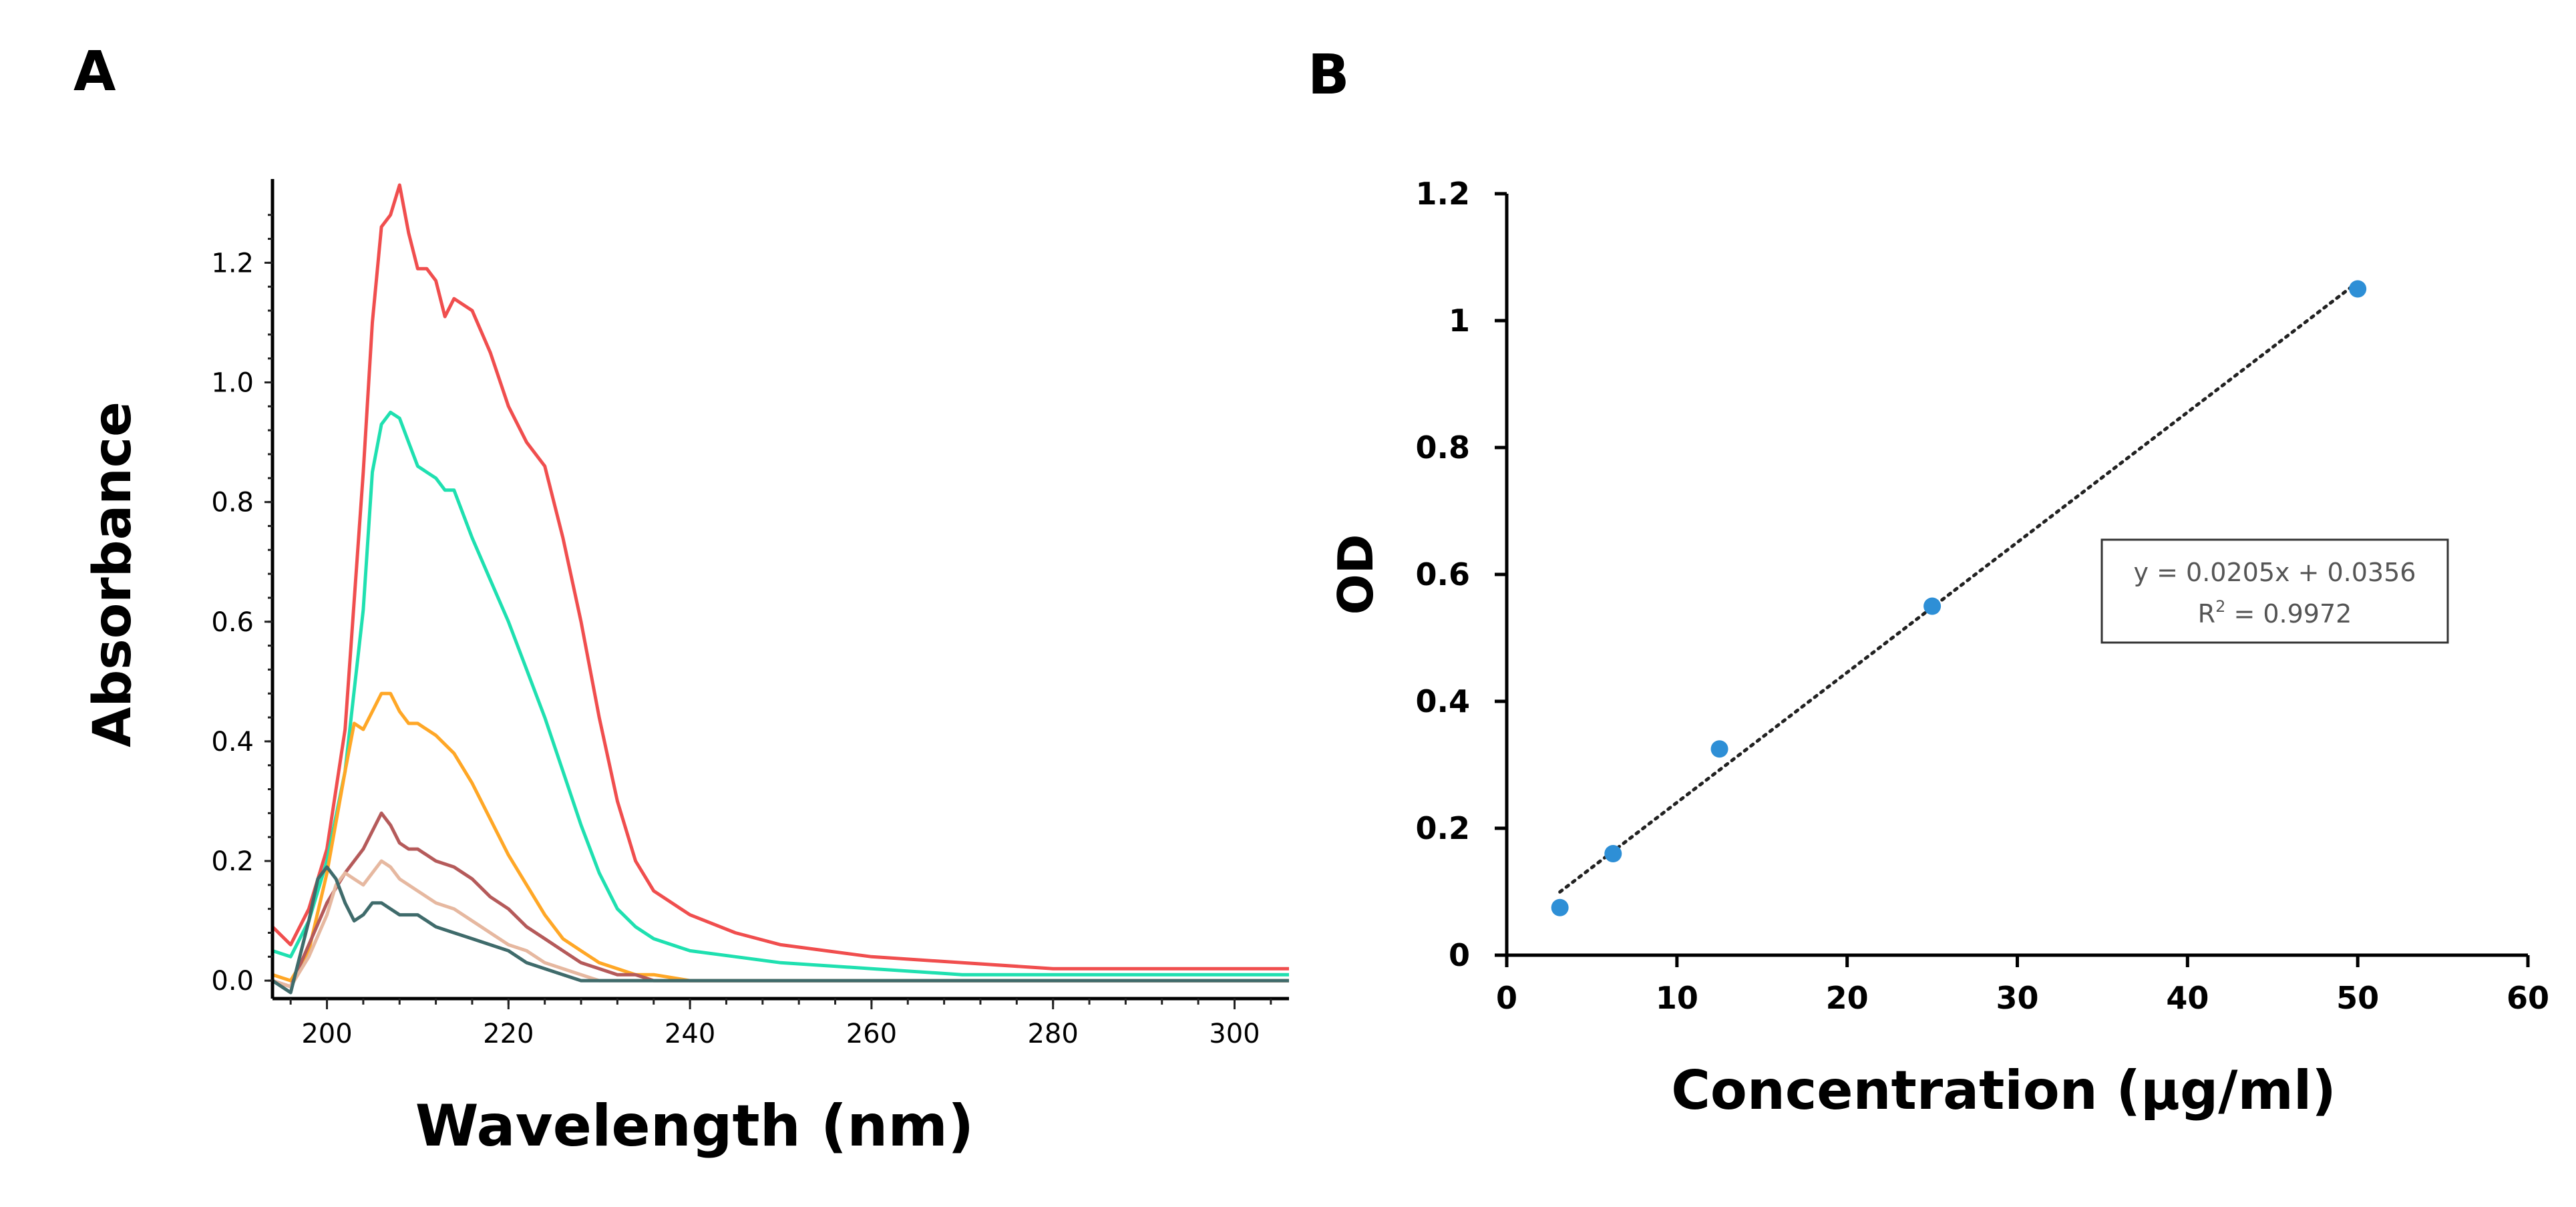 This screenshot has height=1207, width=2576. Describe the element at coordinates (232, 742) in the screenshot. I see `chart-a-y-tick-label: 0.4` at that location.